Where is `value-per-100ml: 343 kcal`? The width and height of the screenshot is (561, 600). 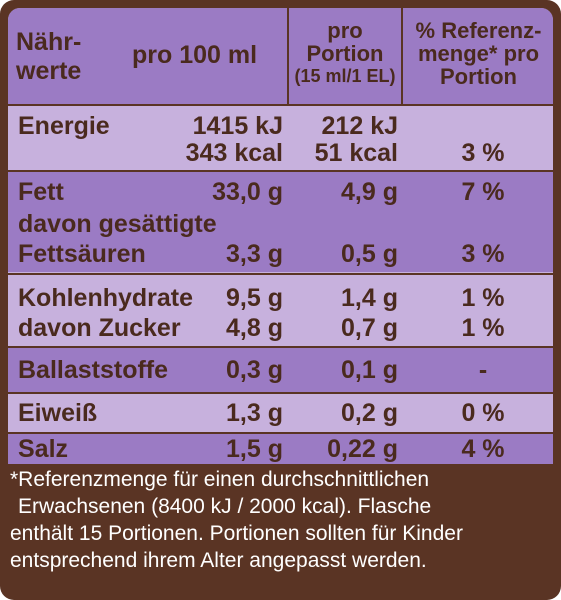
value-per-100ml: 343 kcal is located at coordinates (234, 153).